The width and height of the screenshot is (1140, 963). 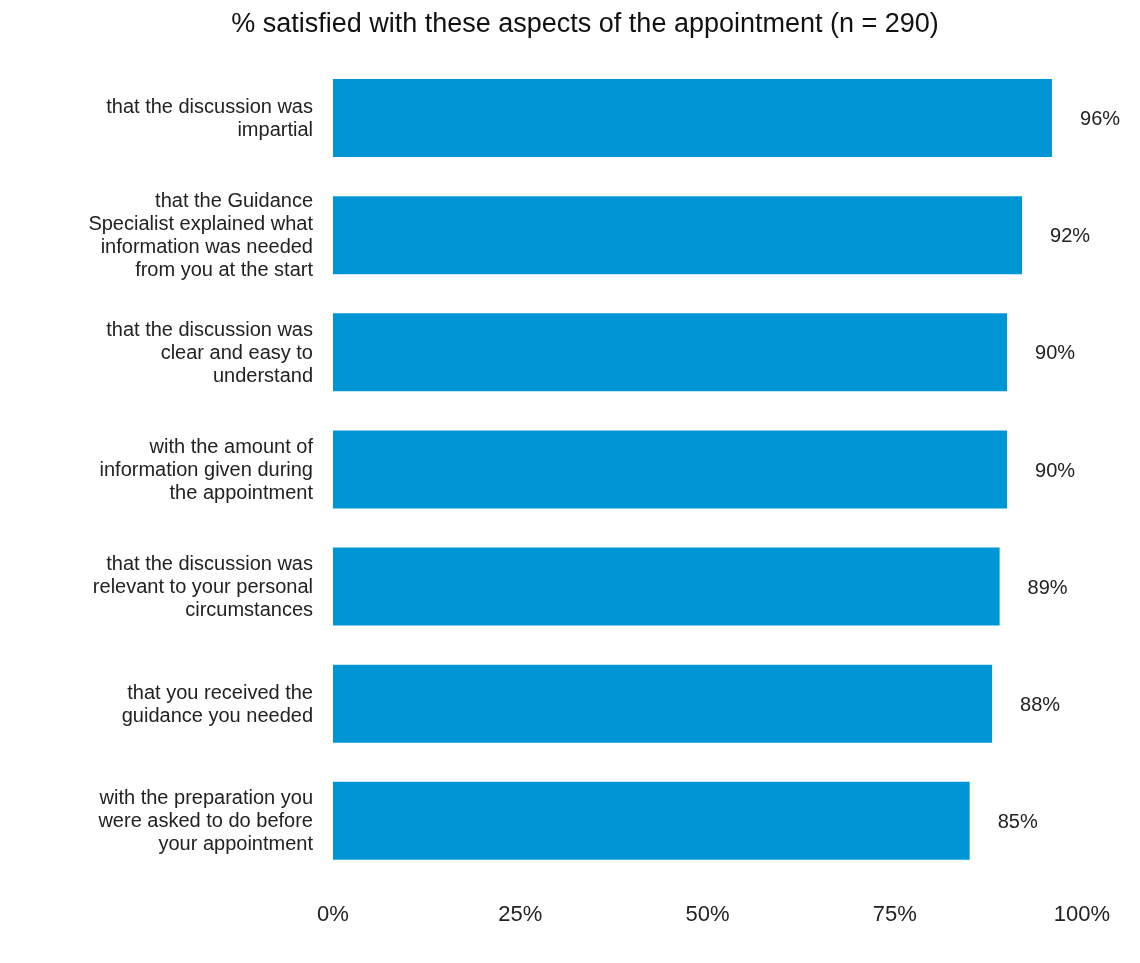 I want to click on y-tick-label: with the preparation you were asked to do before your appointment, so click(x=205, y=820).